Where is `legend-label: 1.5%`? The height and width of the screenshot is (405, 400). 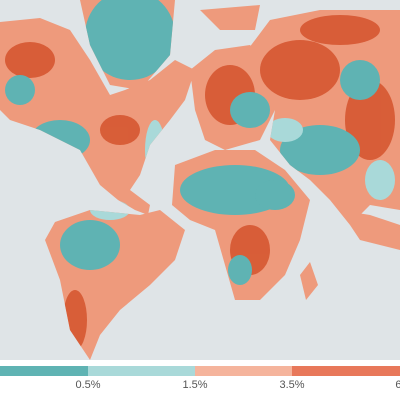 legend-label: 1.5% is located at coordinates (194, 385).